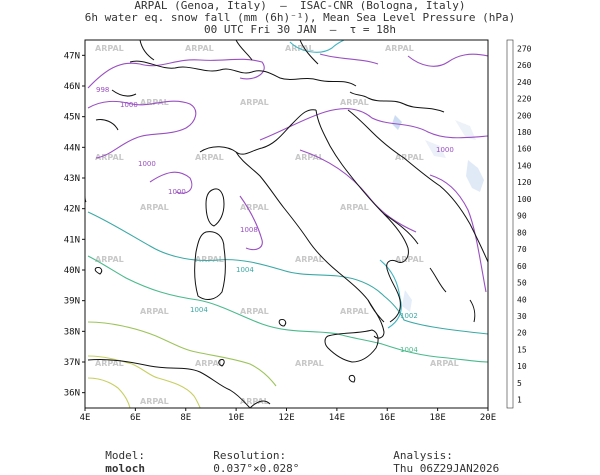  I want to click on colorbar-label: 200, so click(524, 115).